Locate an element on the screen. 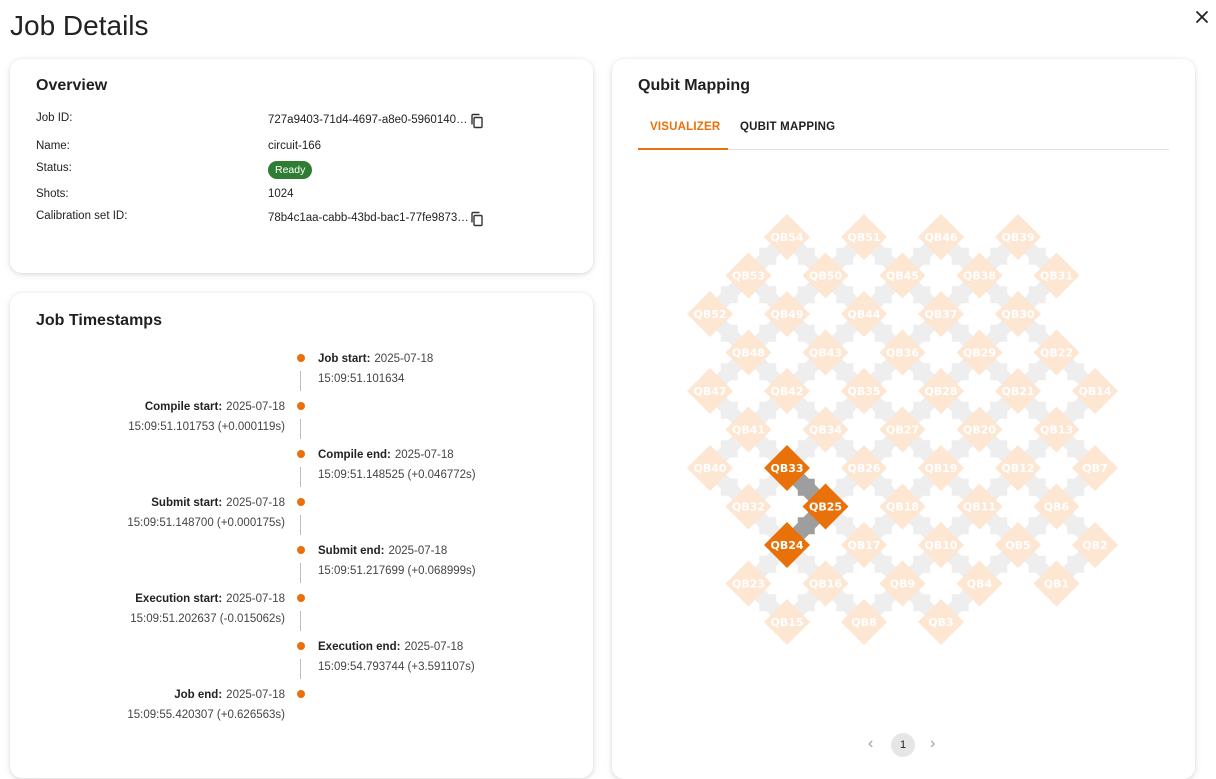 This screenshot has height=779, width=1216. qubit-qb9: QB9 is located at coordinates (902, 583).